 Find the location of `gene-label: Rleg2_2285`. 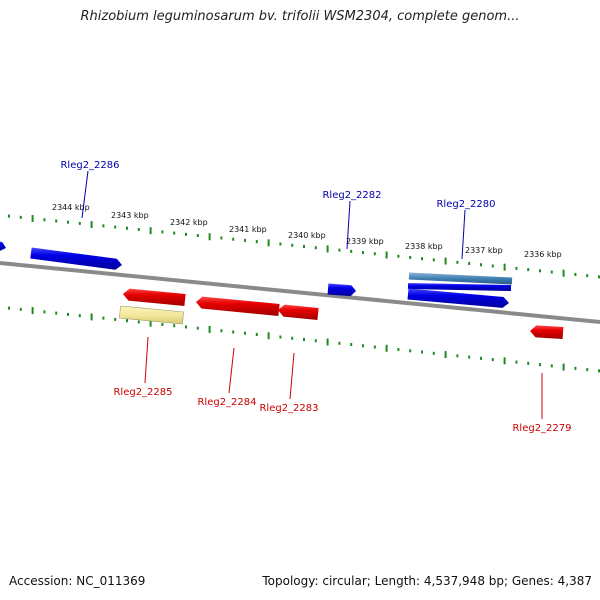

gene-label: Rleg2_2285 is located at coordinates (142, 392).